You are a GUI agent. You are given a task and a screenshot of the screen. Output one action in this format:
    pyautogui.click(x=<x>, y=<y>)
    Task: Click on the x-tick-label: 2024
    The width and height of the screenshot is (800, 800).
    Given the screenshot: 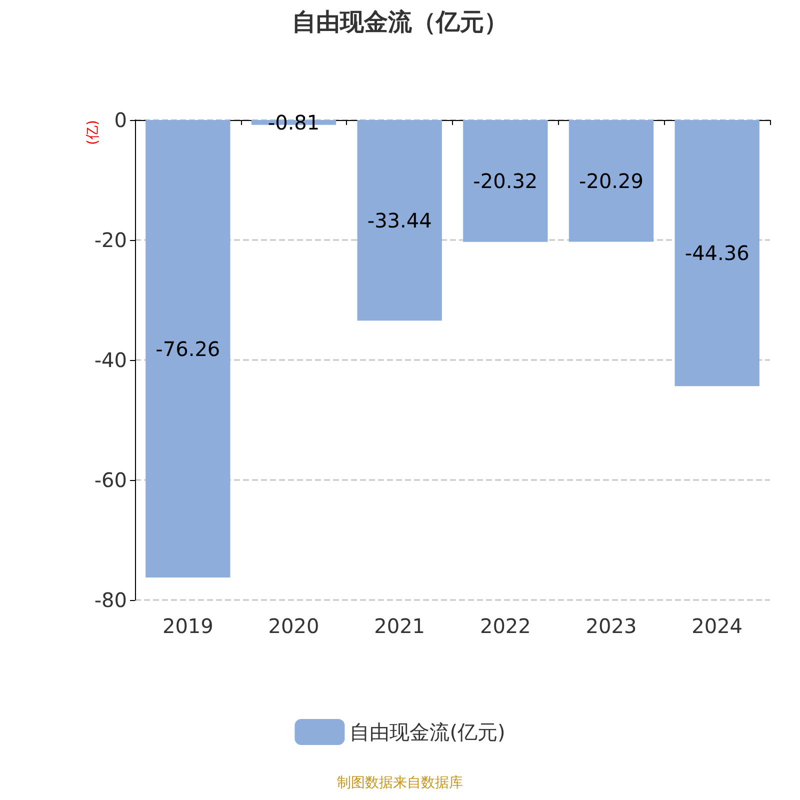 What is the action you would take?
    pyautogui.click(x=717, y=626)
    